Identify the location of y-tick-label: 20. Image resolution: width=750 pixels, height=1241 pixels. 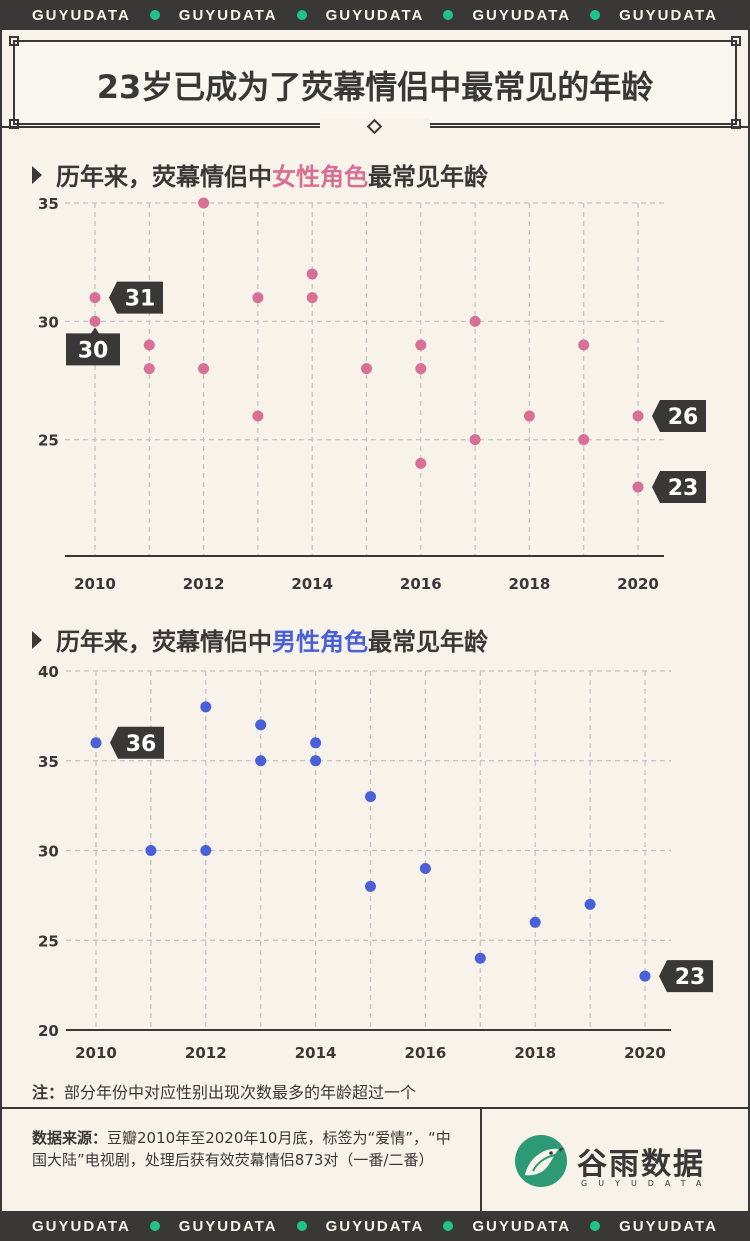
(48, 1031).